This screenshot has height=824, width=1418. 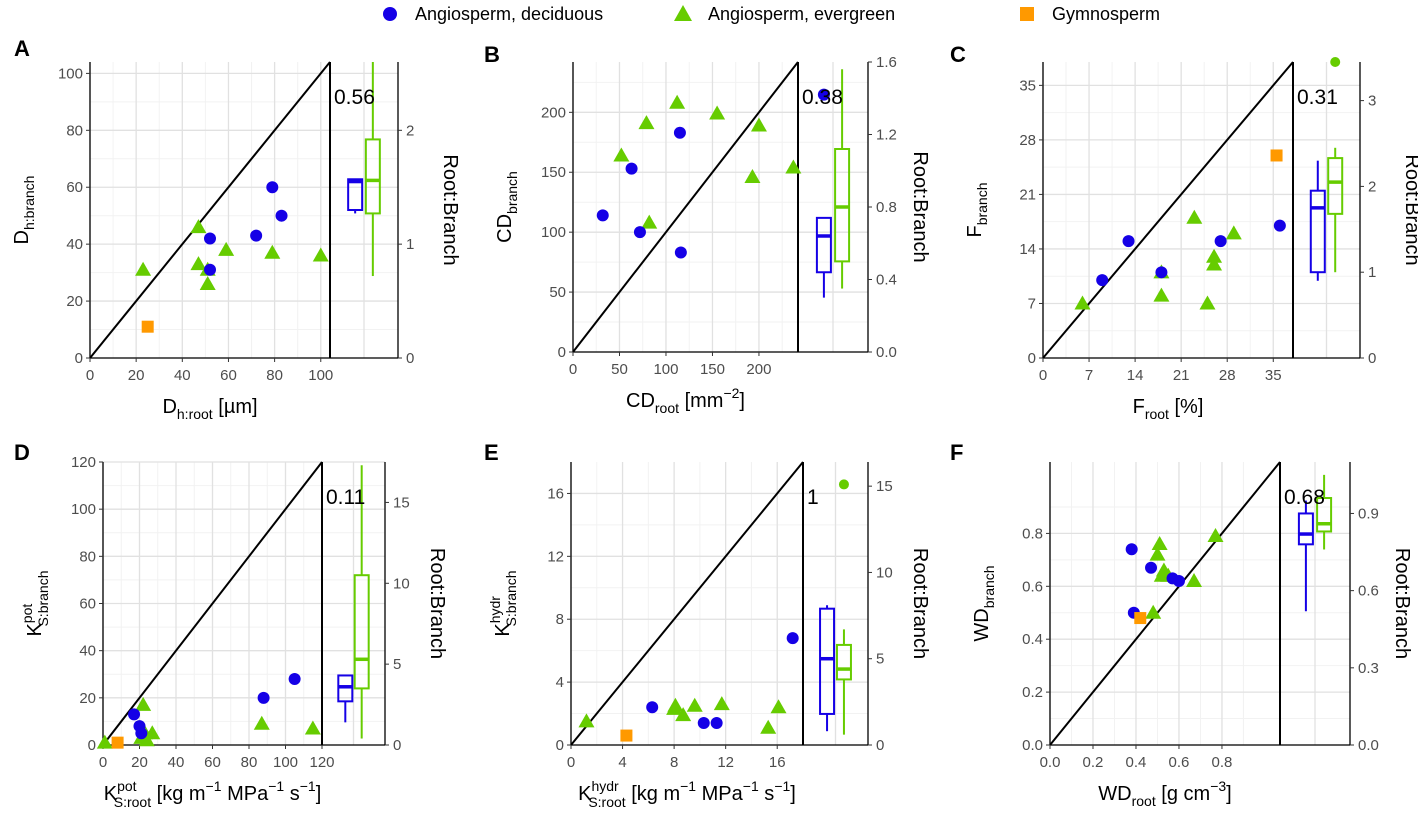 I want to click on y-tick-label: 100, so click(x=83, y=509).